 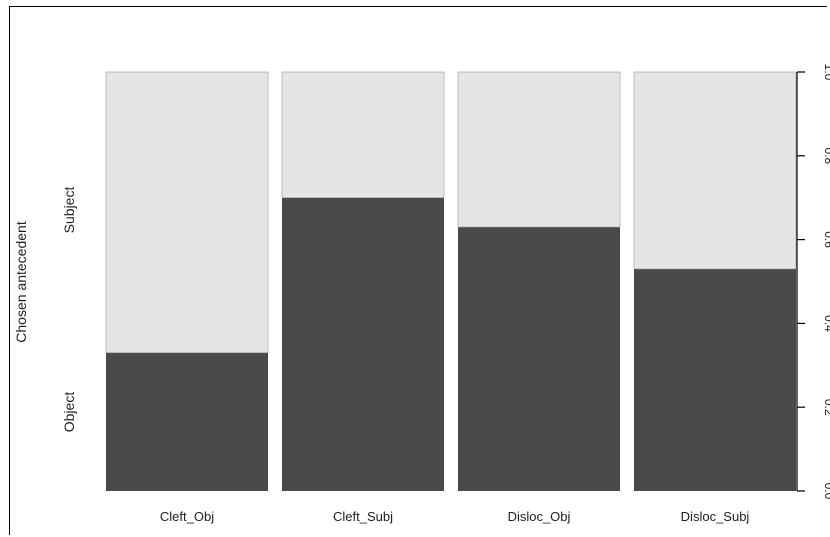 I want to click on x-tick-label: Cleft_Obj, so click(x=187, y=516).